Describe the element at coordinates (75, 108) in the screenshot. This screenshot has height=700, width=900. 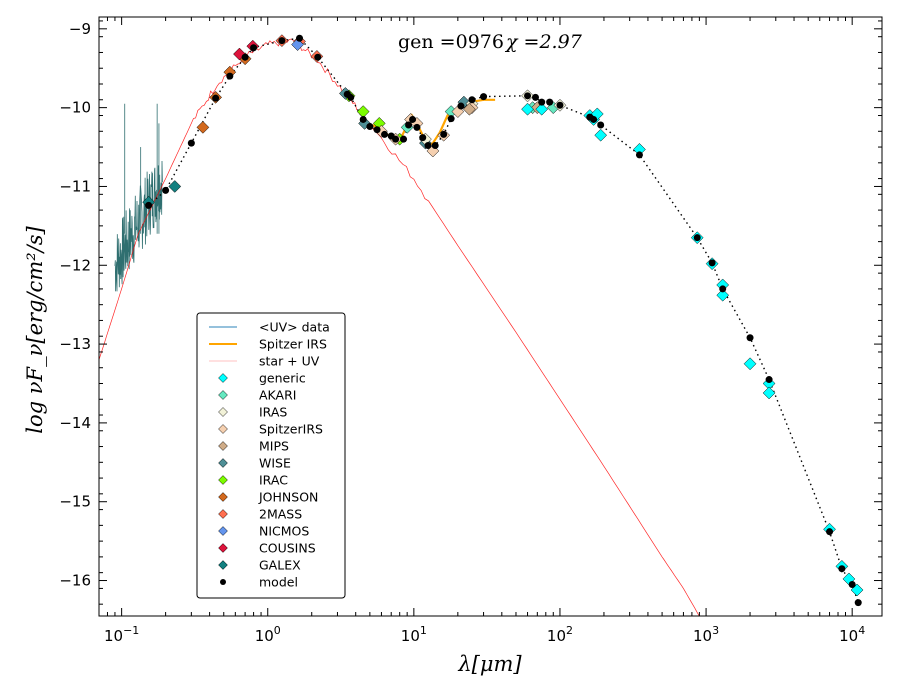
I see `y-tick-label: −10` at that location.